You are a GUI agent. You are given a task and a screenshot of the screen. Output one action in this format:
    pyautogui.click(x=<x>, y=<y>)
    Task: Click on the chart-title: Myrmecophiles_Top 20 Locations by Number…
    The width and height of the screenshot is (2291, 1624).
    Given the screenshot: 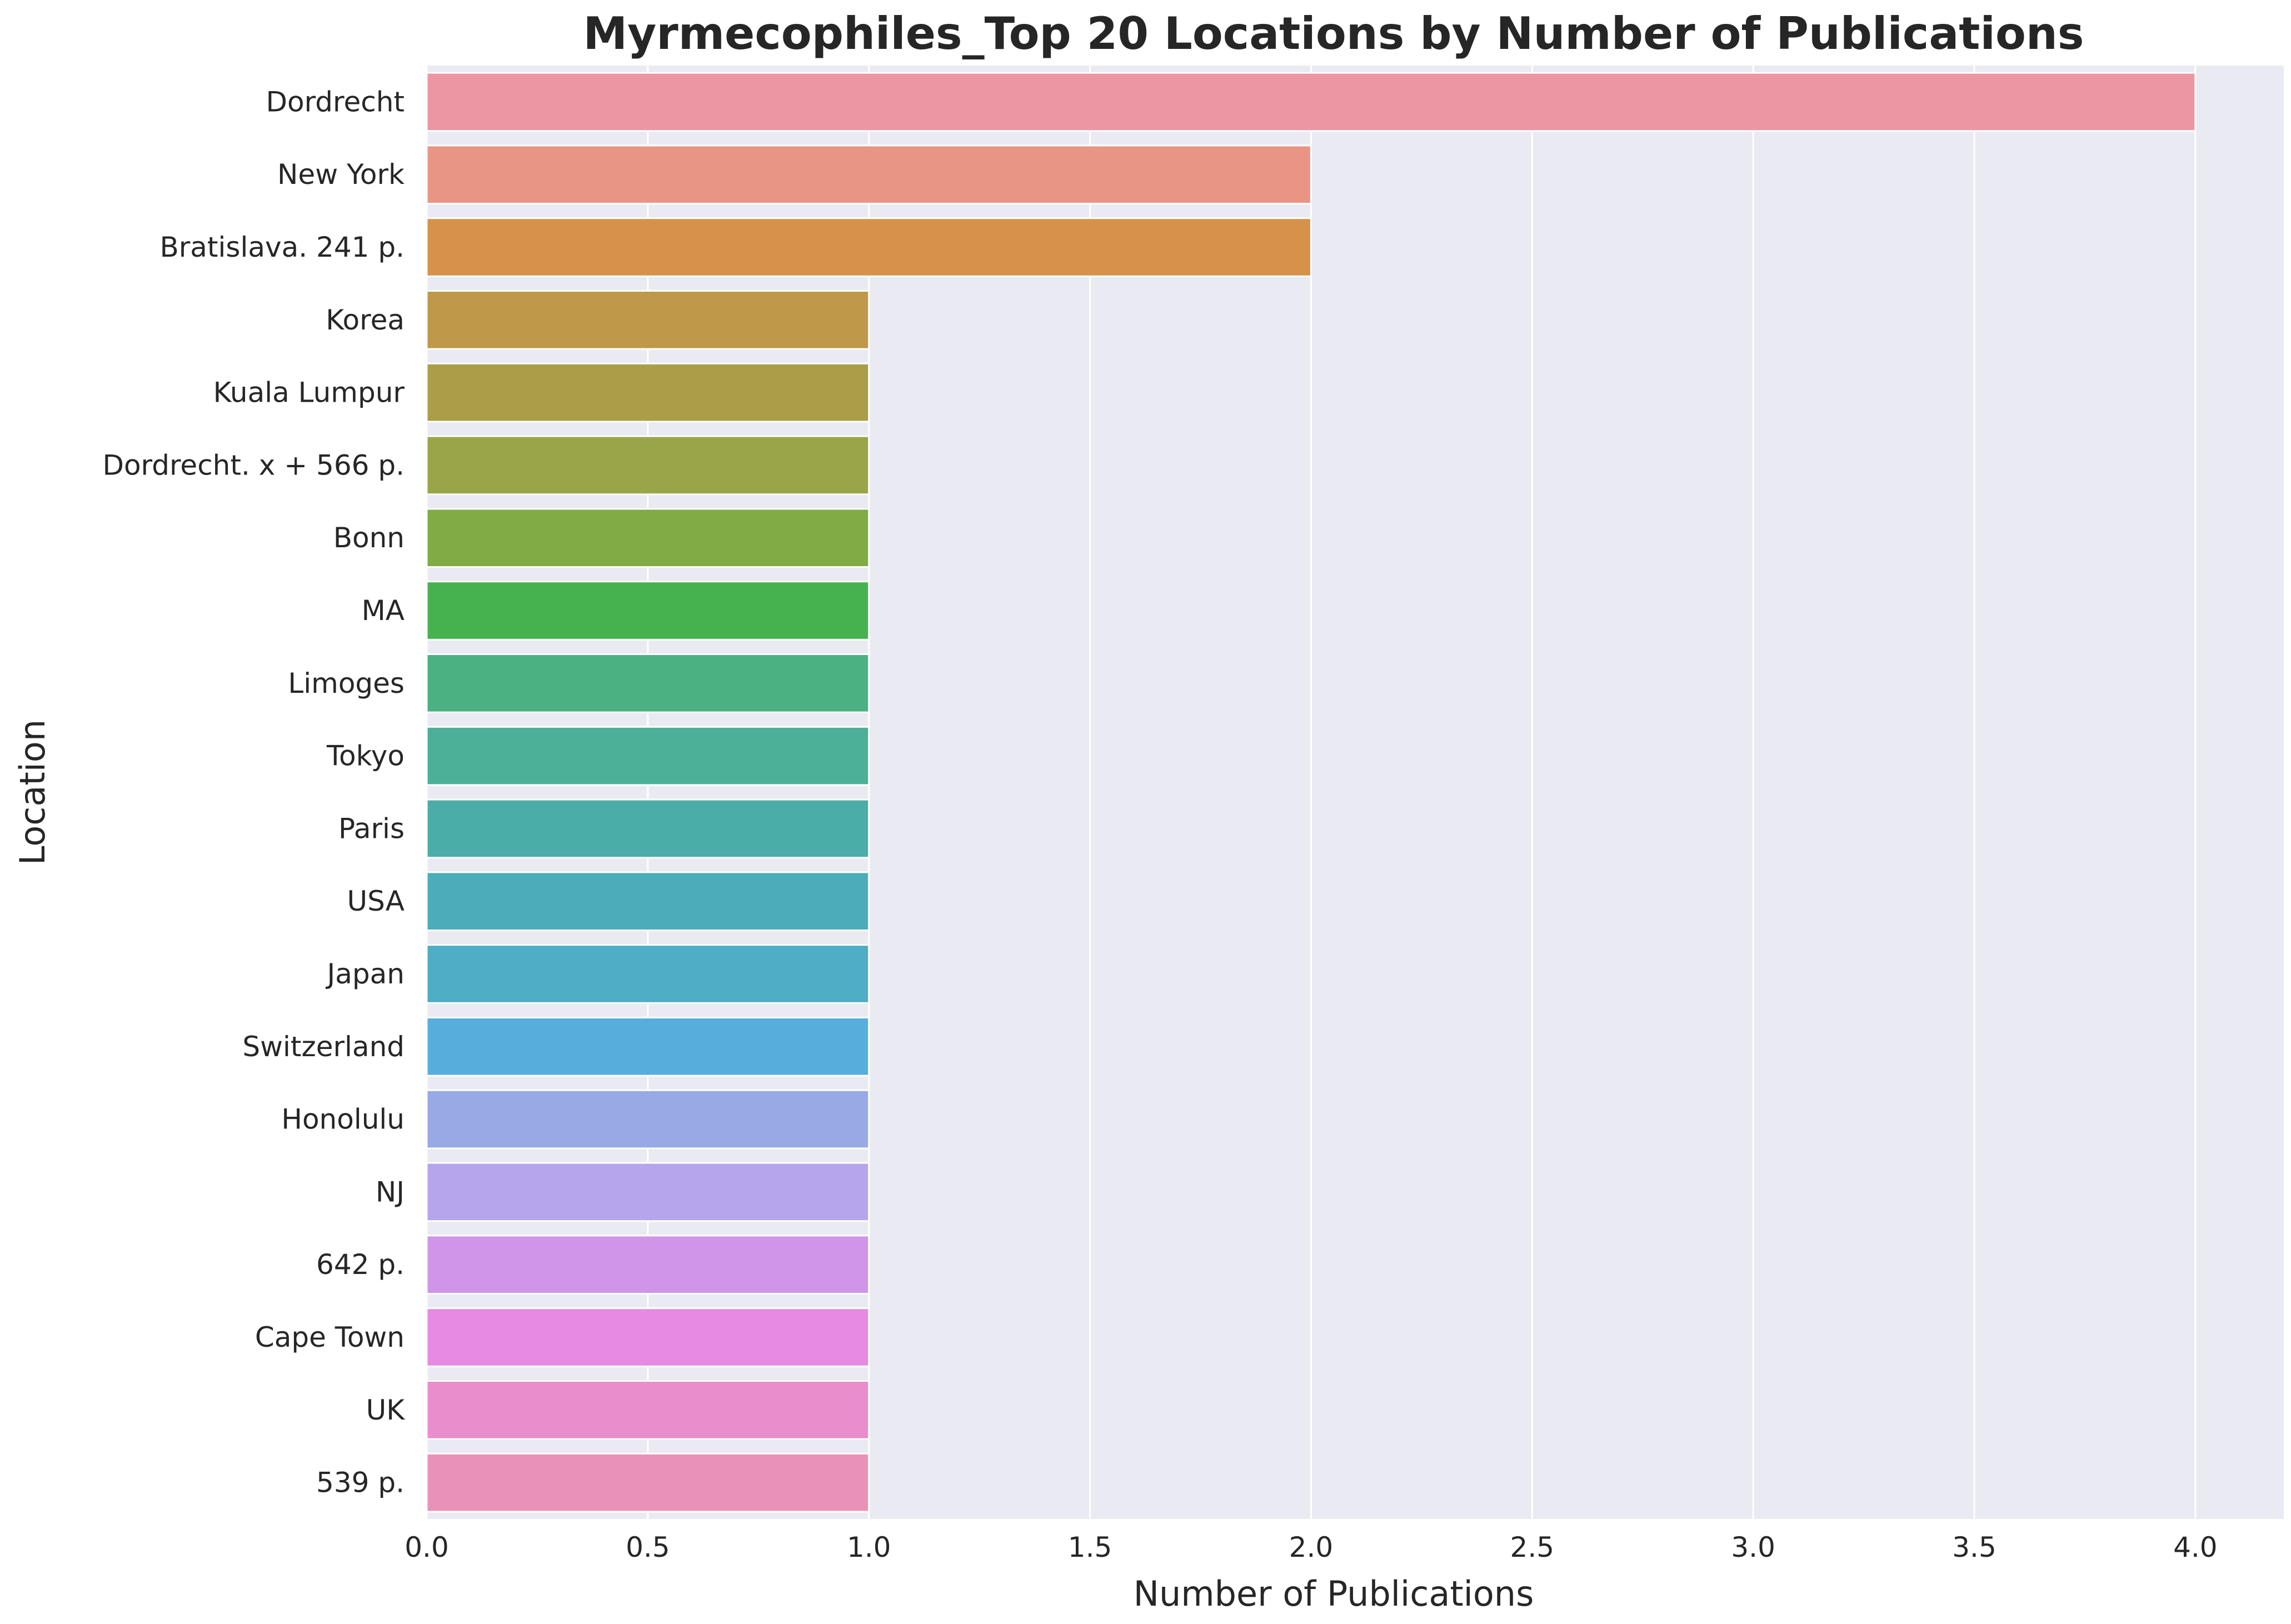 What is the action you would take?
    pyautogui.click(x=1333, y=33)
    